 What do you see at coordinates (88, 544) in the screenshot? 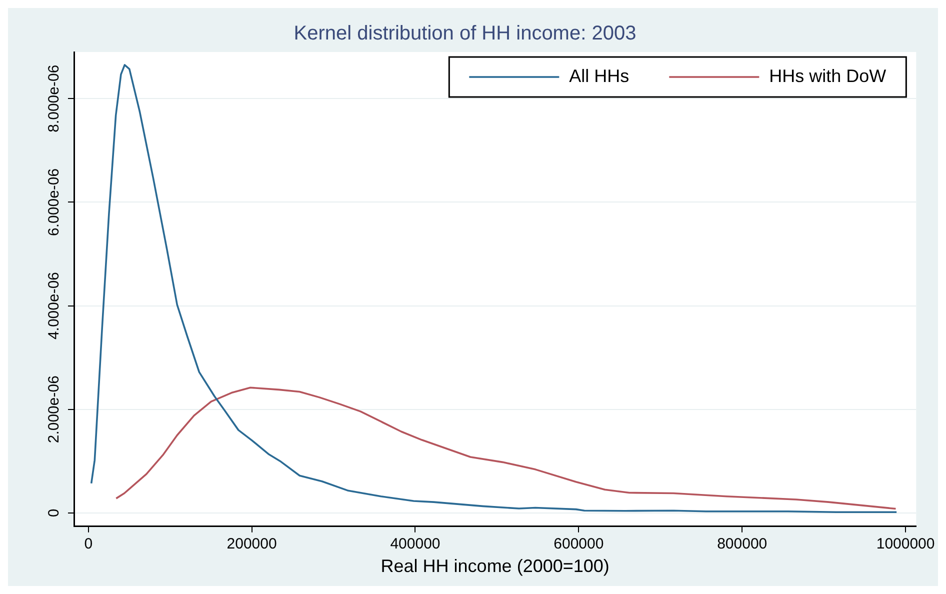
I see `x-tick-label: 0` at bounding box center [88, 544].